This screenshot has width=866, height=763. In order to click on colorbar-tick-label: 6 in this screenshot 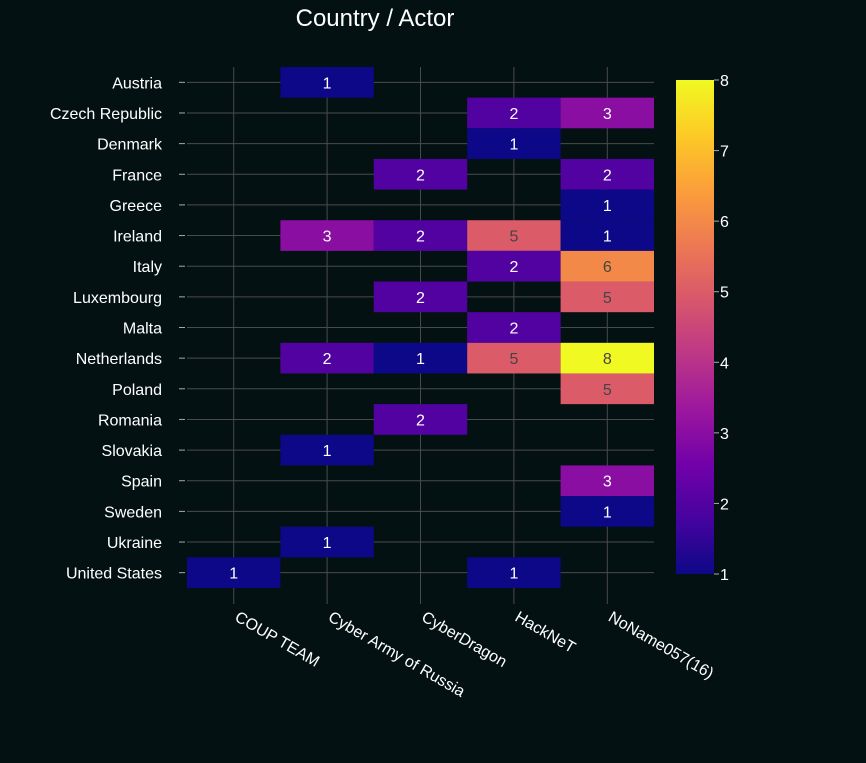, I will do `click(724, 222)`.